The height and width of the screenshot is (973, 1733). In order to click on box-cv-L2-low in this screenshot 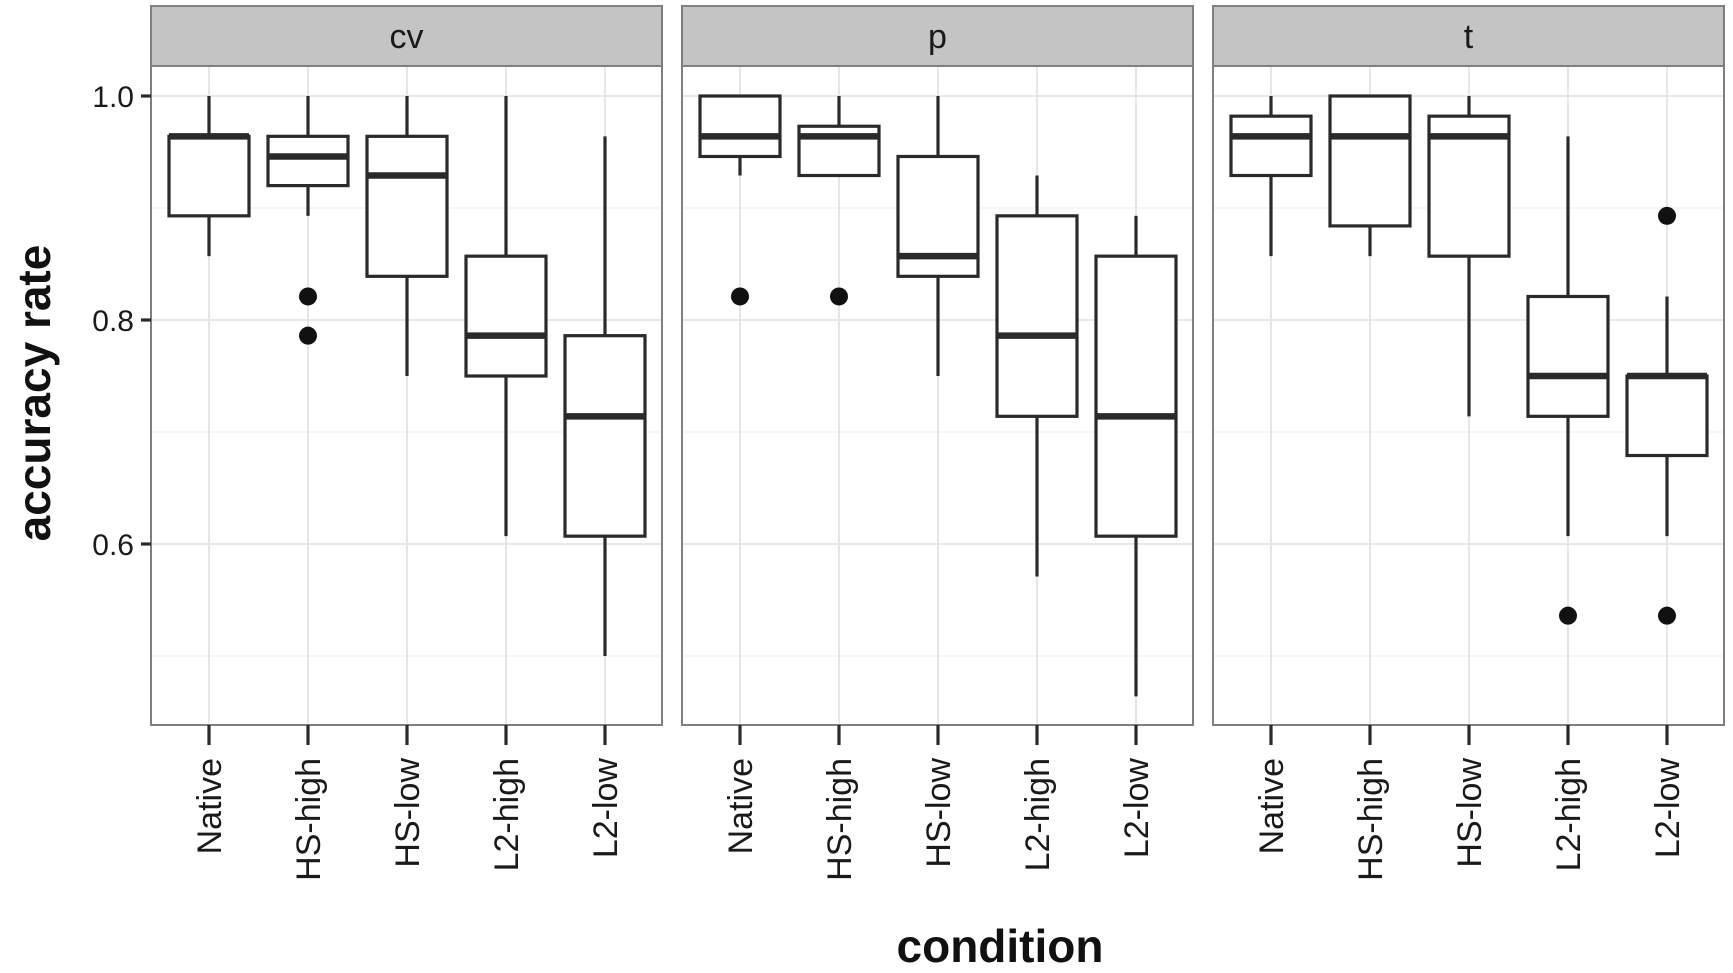, I will do `click(605, 396)`.